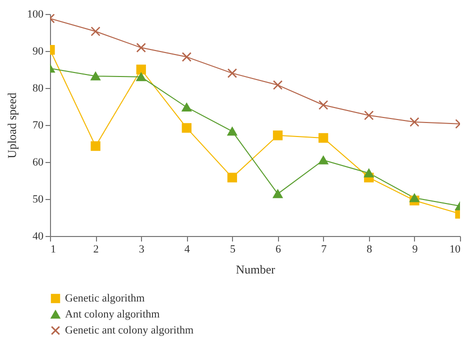  I want to click on legend-label: Genetic ant colony algorithm, so click(129, 330).